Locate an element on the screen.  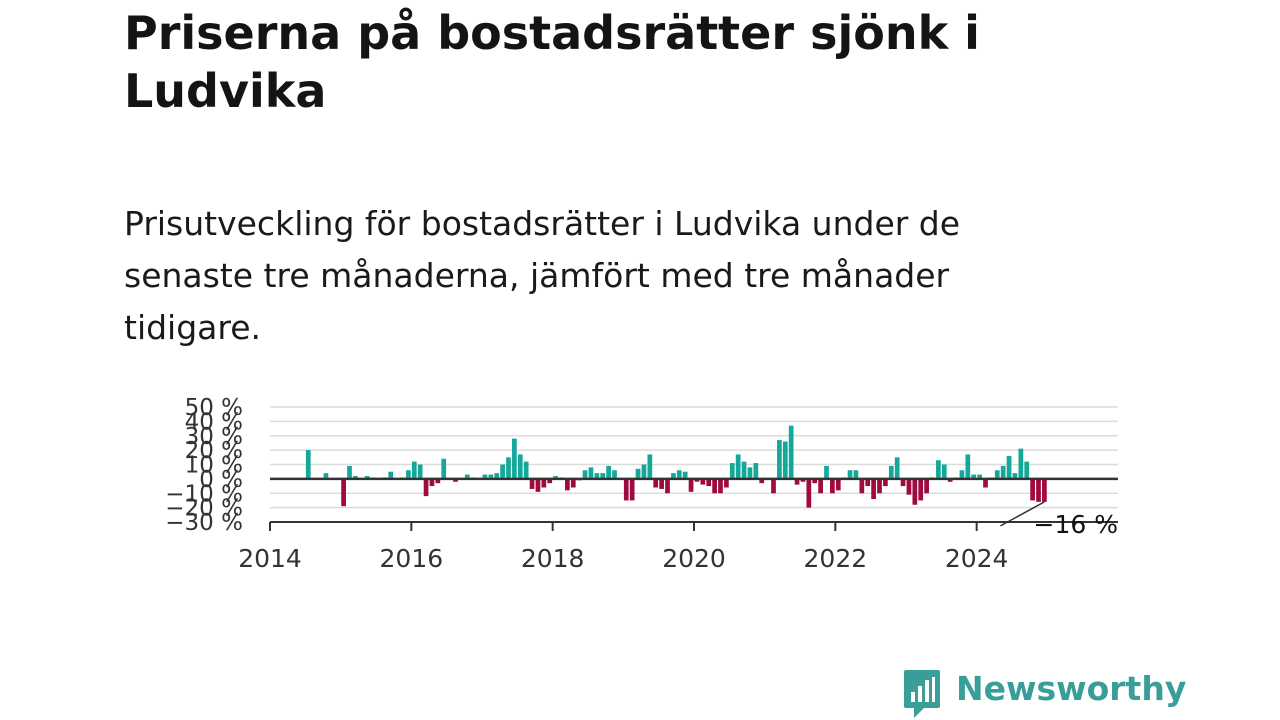
brand-name: Newsworthy is located at coordinates (1071, 688).